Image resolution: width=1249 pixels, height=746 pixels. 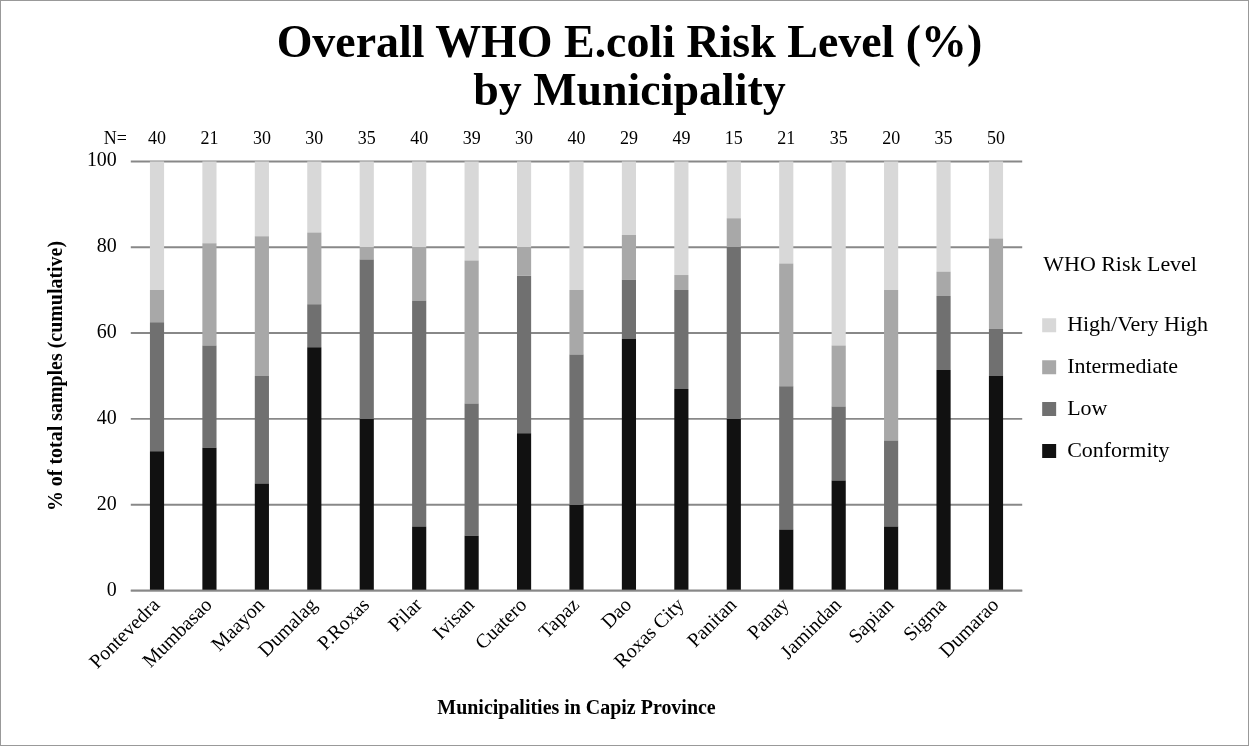 I want to click on text: 49, so click(x=681, y=137).